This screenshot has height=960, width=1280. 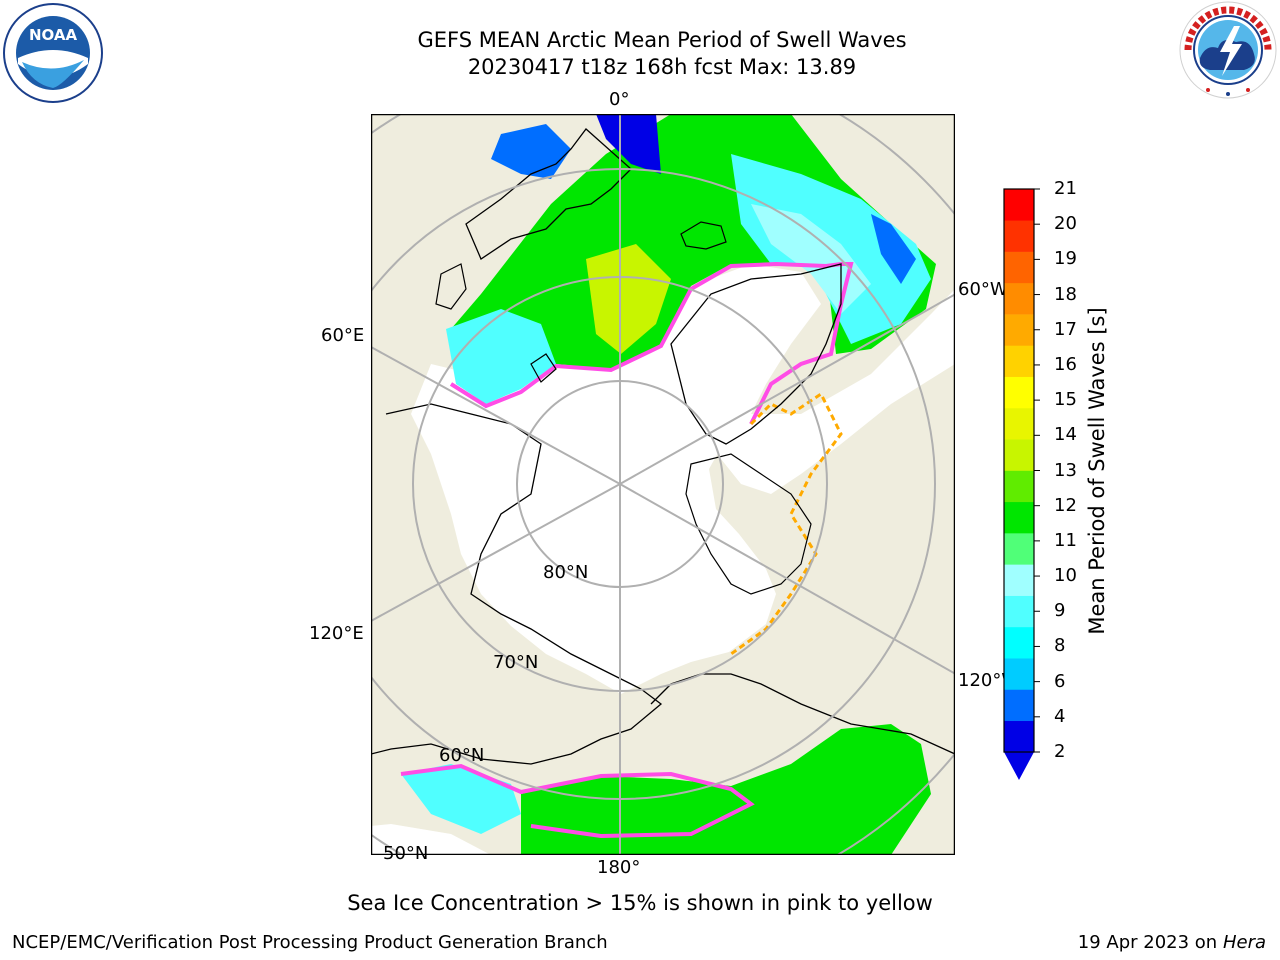 I want to click on noaa-logo: NOAA, so click(x=53, y=53).